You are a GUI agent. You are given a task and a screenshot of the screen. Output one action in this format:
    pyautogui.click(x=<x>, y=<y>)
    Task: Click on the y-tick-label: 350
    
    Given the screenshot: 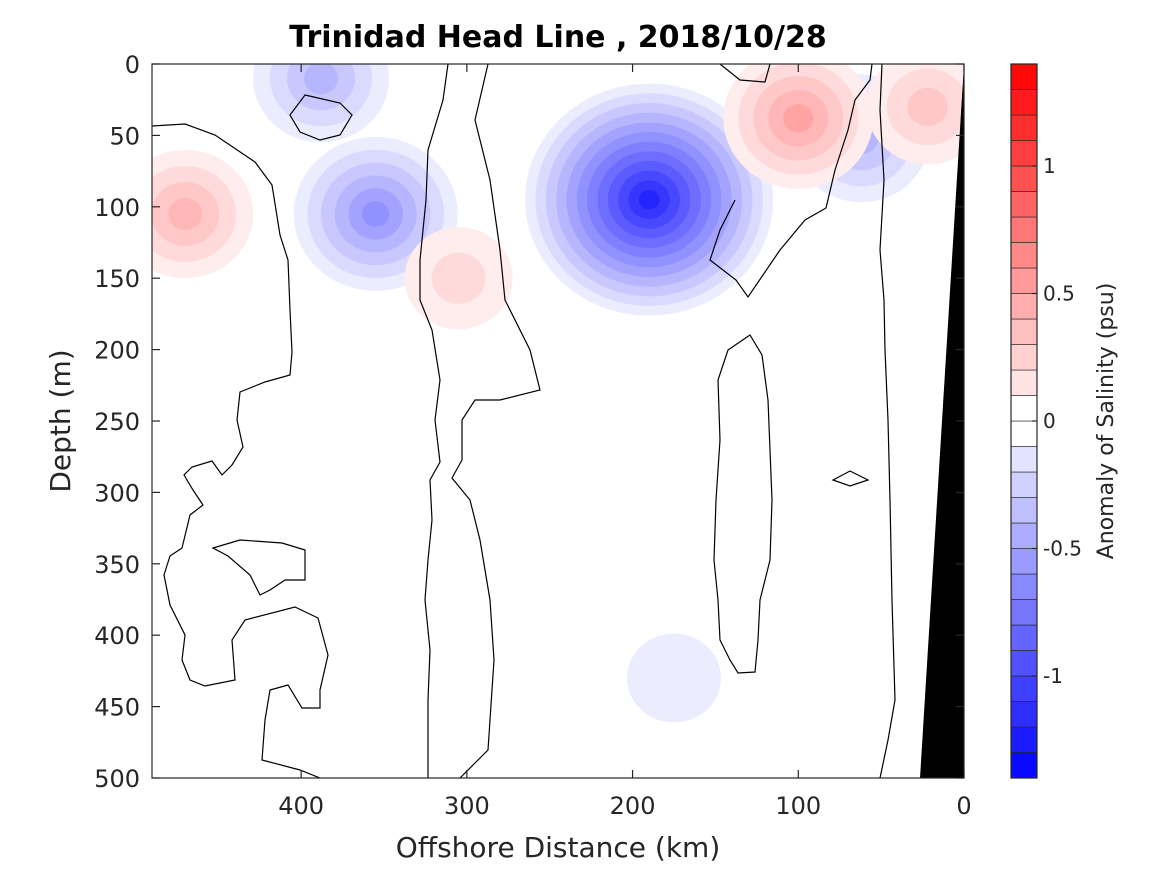 What is the action you would take?
    pyautogui.click(x=117, y=565)
    